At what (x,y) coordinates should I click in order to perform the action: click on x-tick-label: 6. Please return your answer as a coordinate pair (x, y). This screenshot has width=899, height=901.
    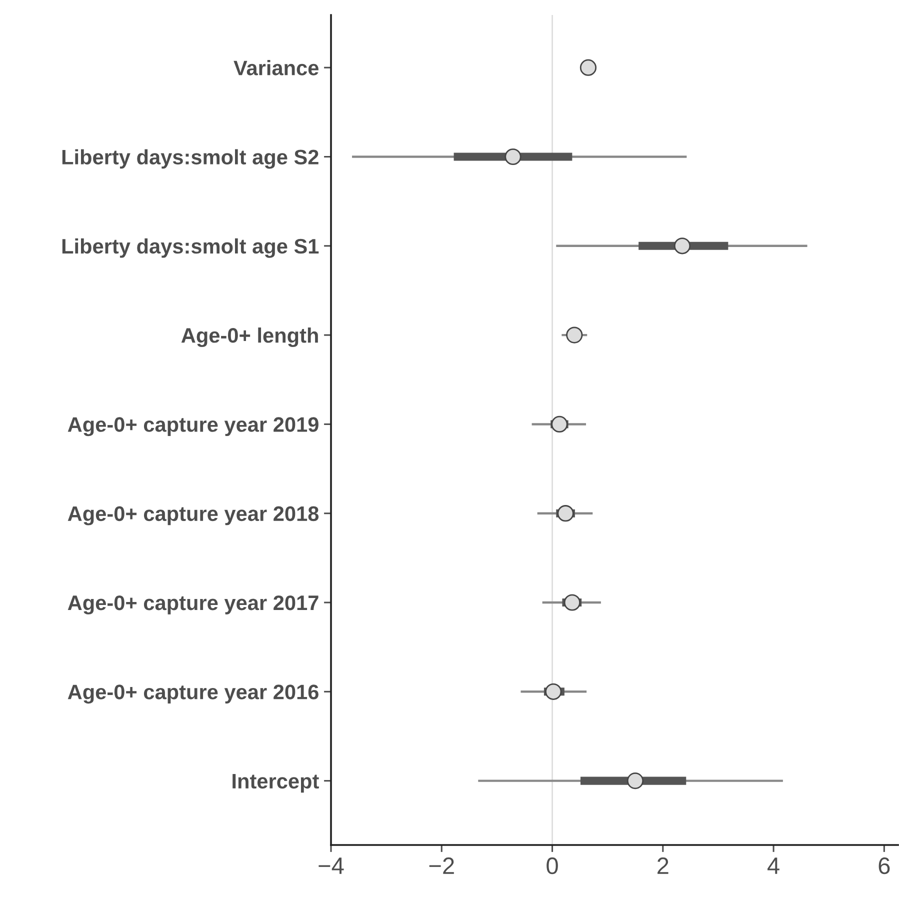
    Looking at the image, I should click on (884, 865).